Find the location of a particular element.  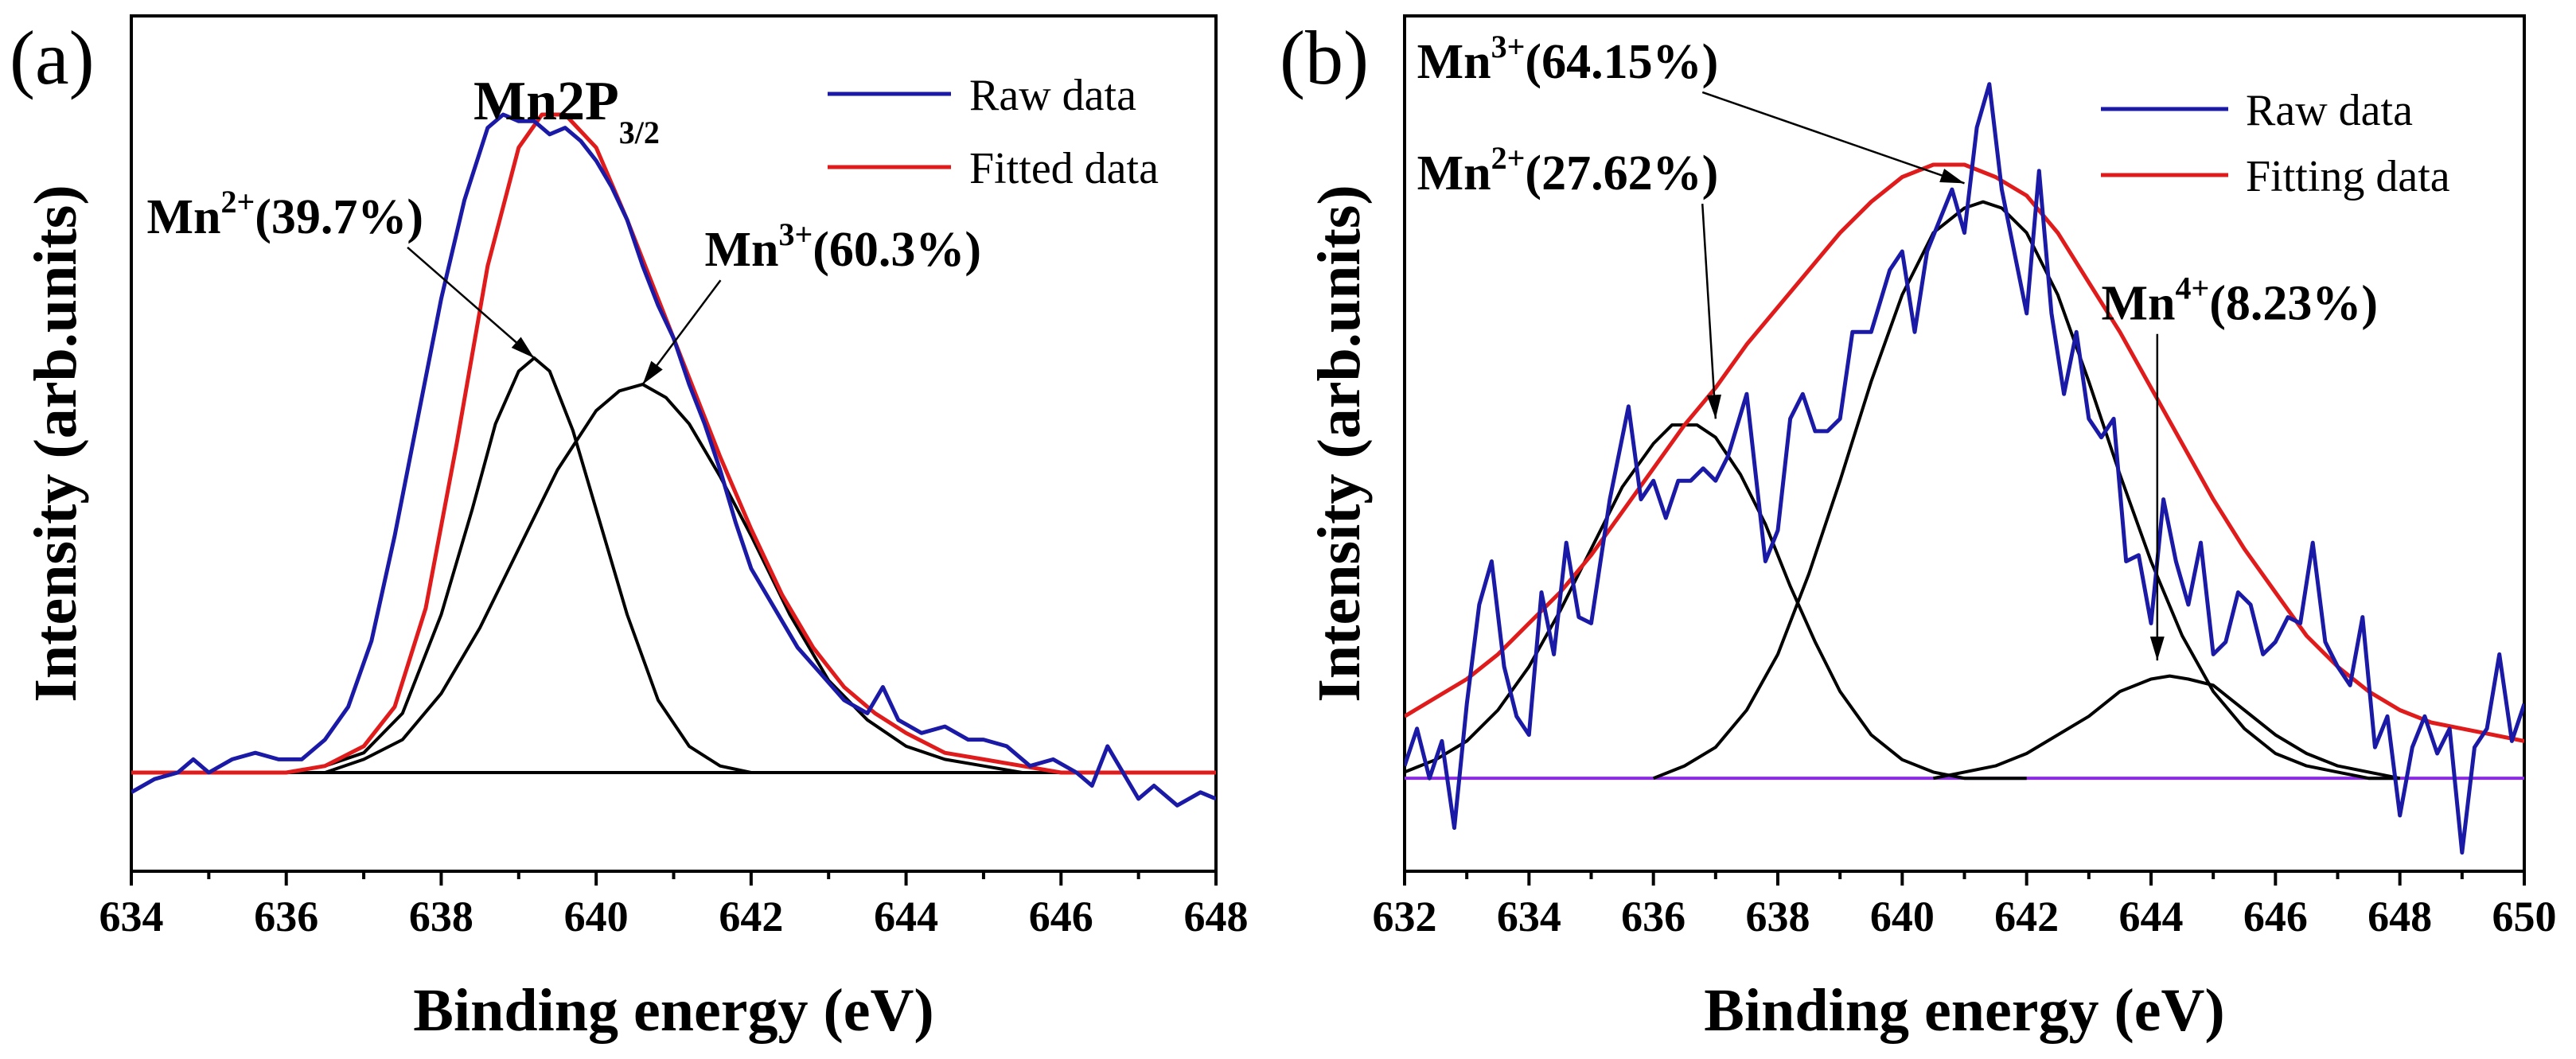

legend: Raw data Fitted data is located at coordinates (993, 132).